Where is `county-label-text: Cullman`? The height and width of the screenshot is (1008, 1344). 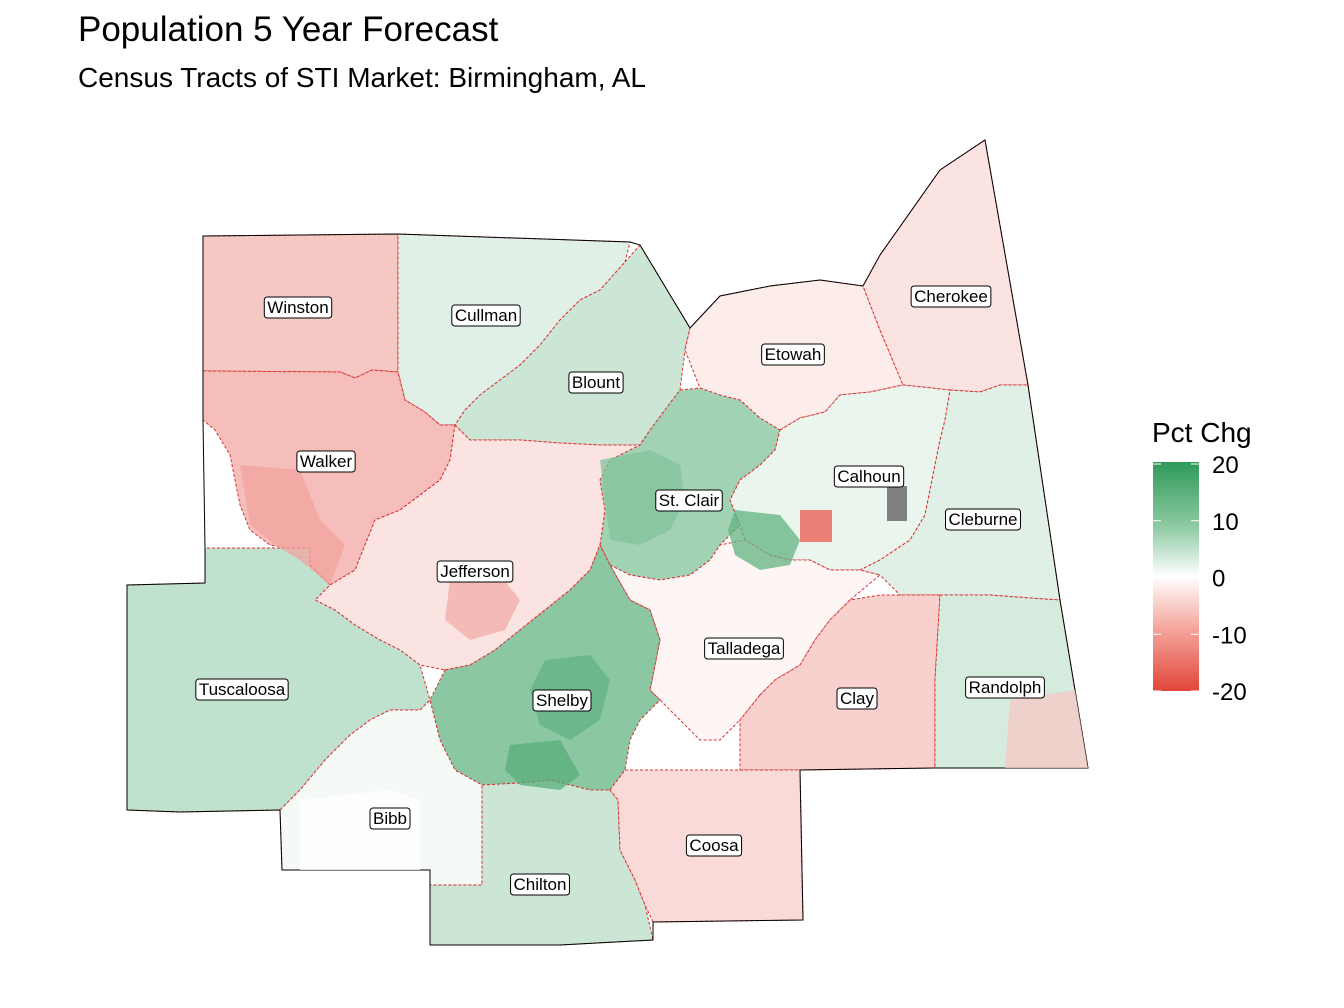
county-label-text: Cullman is located at coordinates (486, 315).